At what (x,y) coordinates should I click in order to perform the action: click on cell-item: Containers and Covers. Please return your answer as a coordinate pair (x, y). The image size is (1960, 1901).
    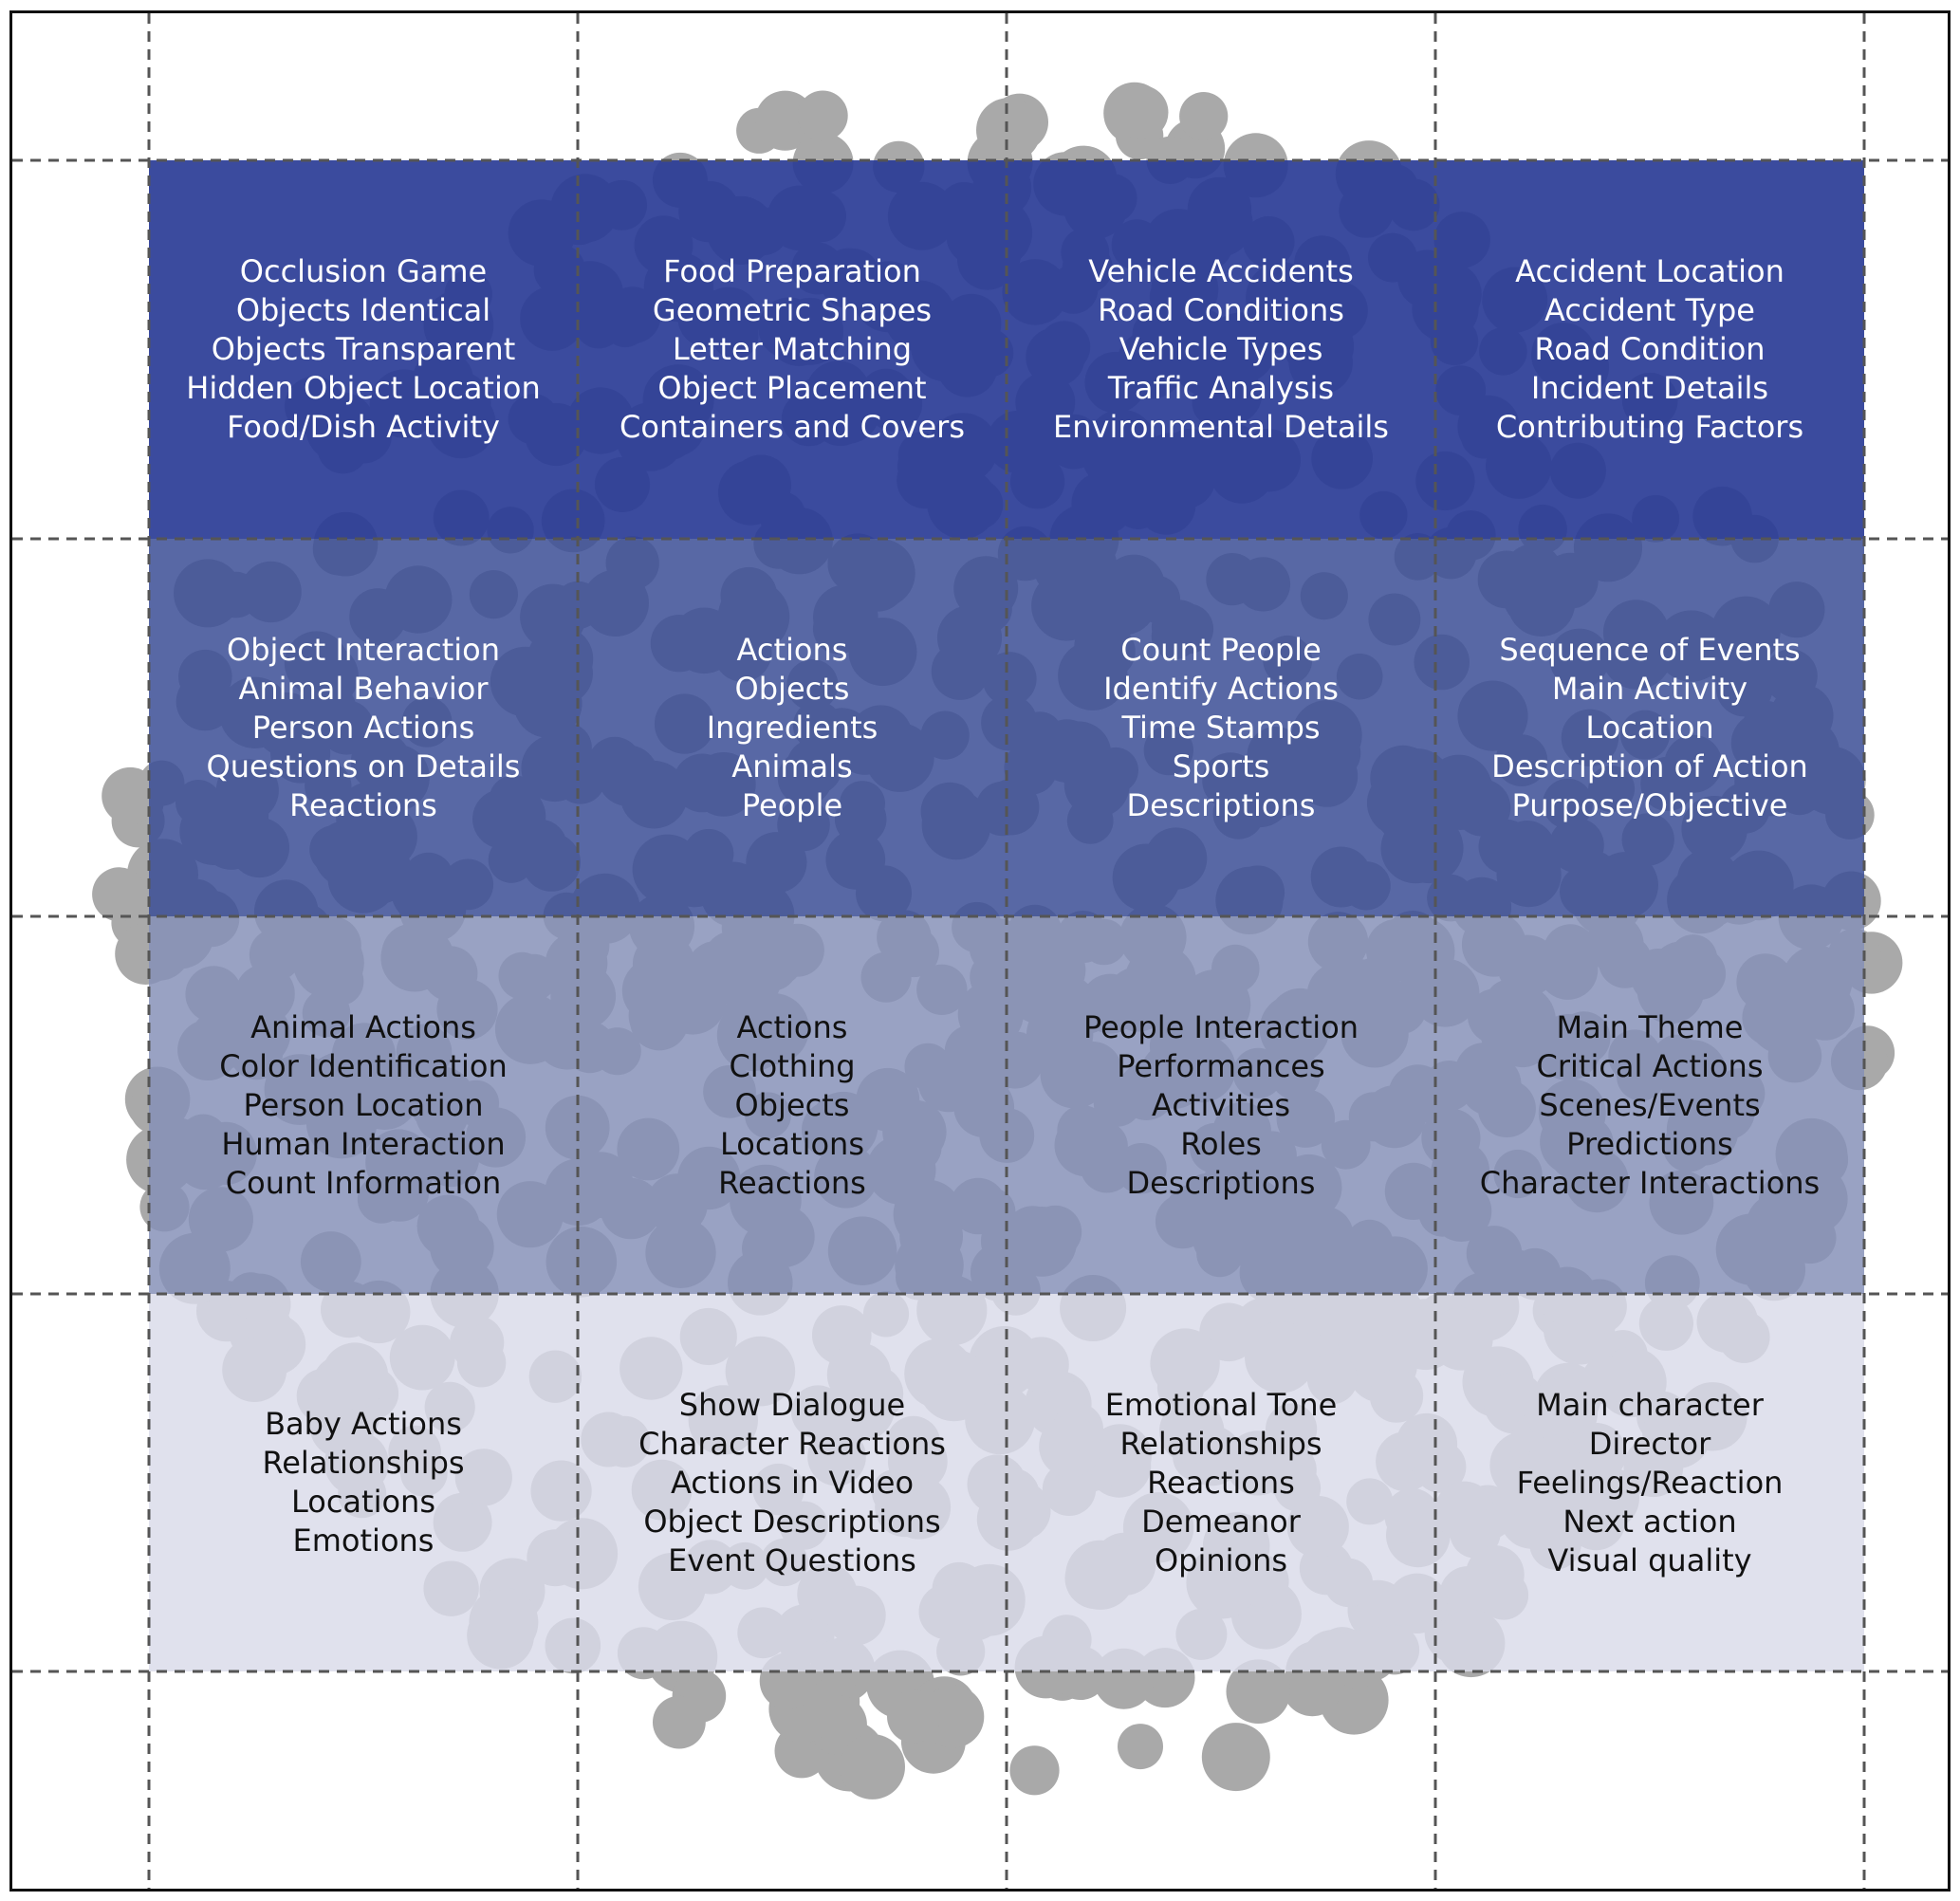
    Looking at the image, I should click on (792, 427).